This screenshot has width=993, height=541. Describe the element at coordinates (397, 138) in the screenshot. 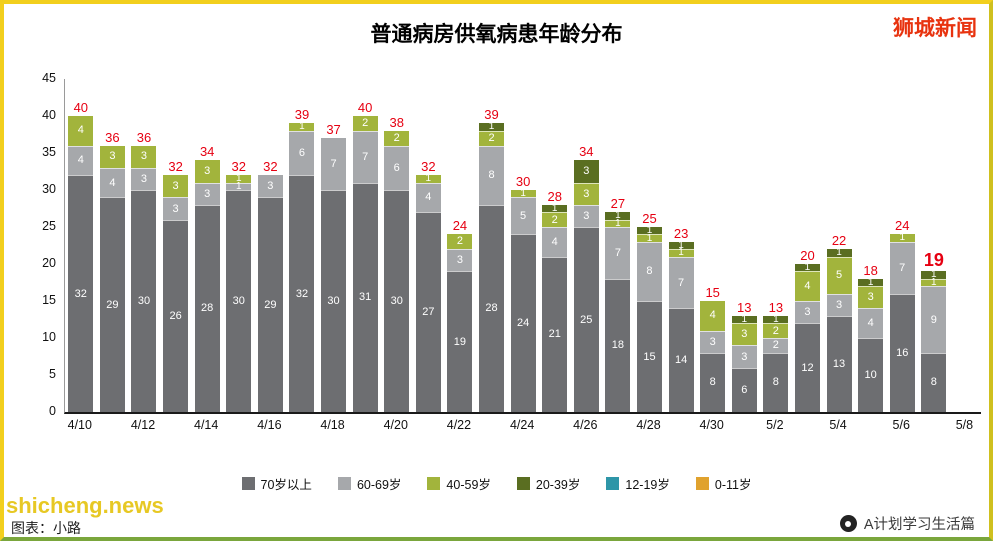

I see `bar-segment: 2` at that location.